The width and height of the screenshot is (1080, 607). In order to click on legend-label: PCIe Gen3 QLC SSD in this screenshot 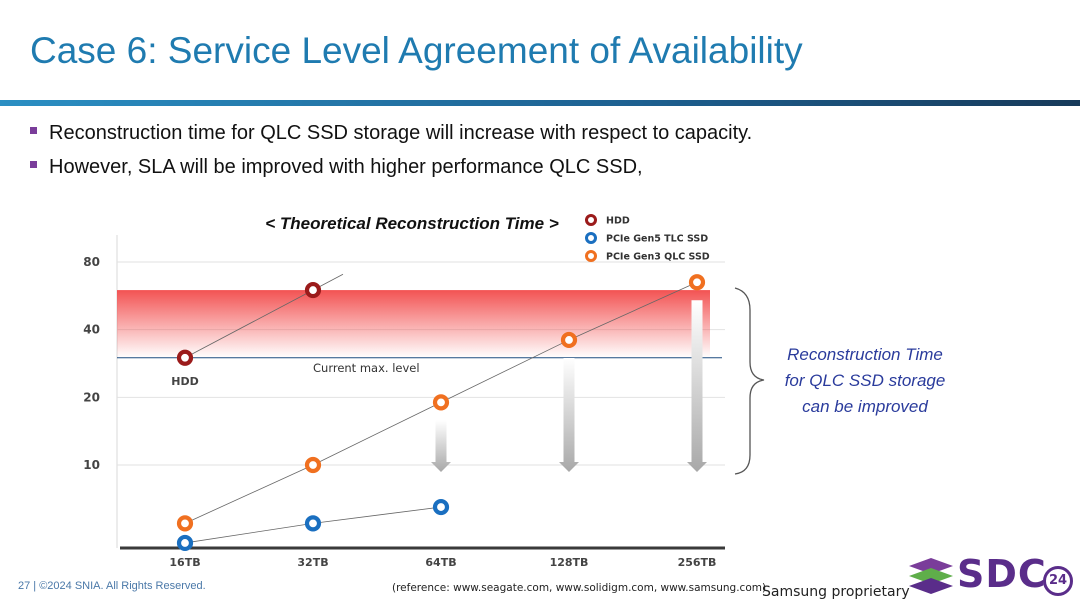, I will do `click(658, 257)`.